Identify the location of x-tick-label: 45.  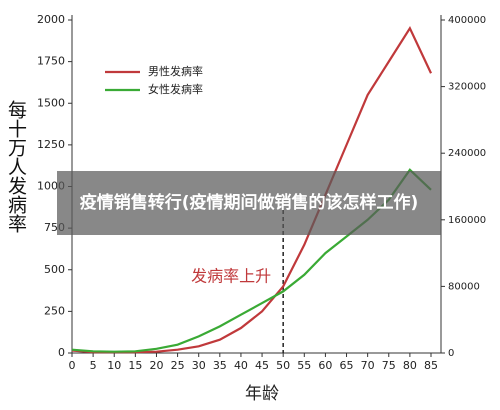
(262, 365).